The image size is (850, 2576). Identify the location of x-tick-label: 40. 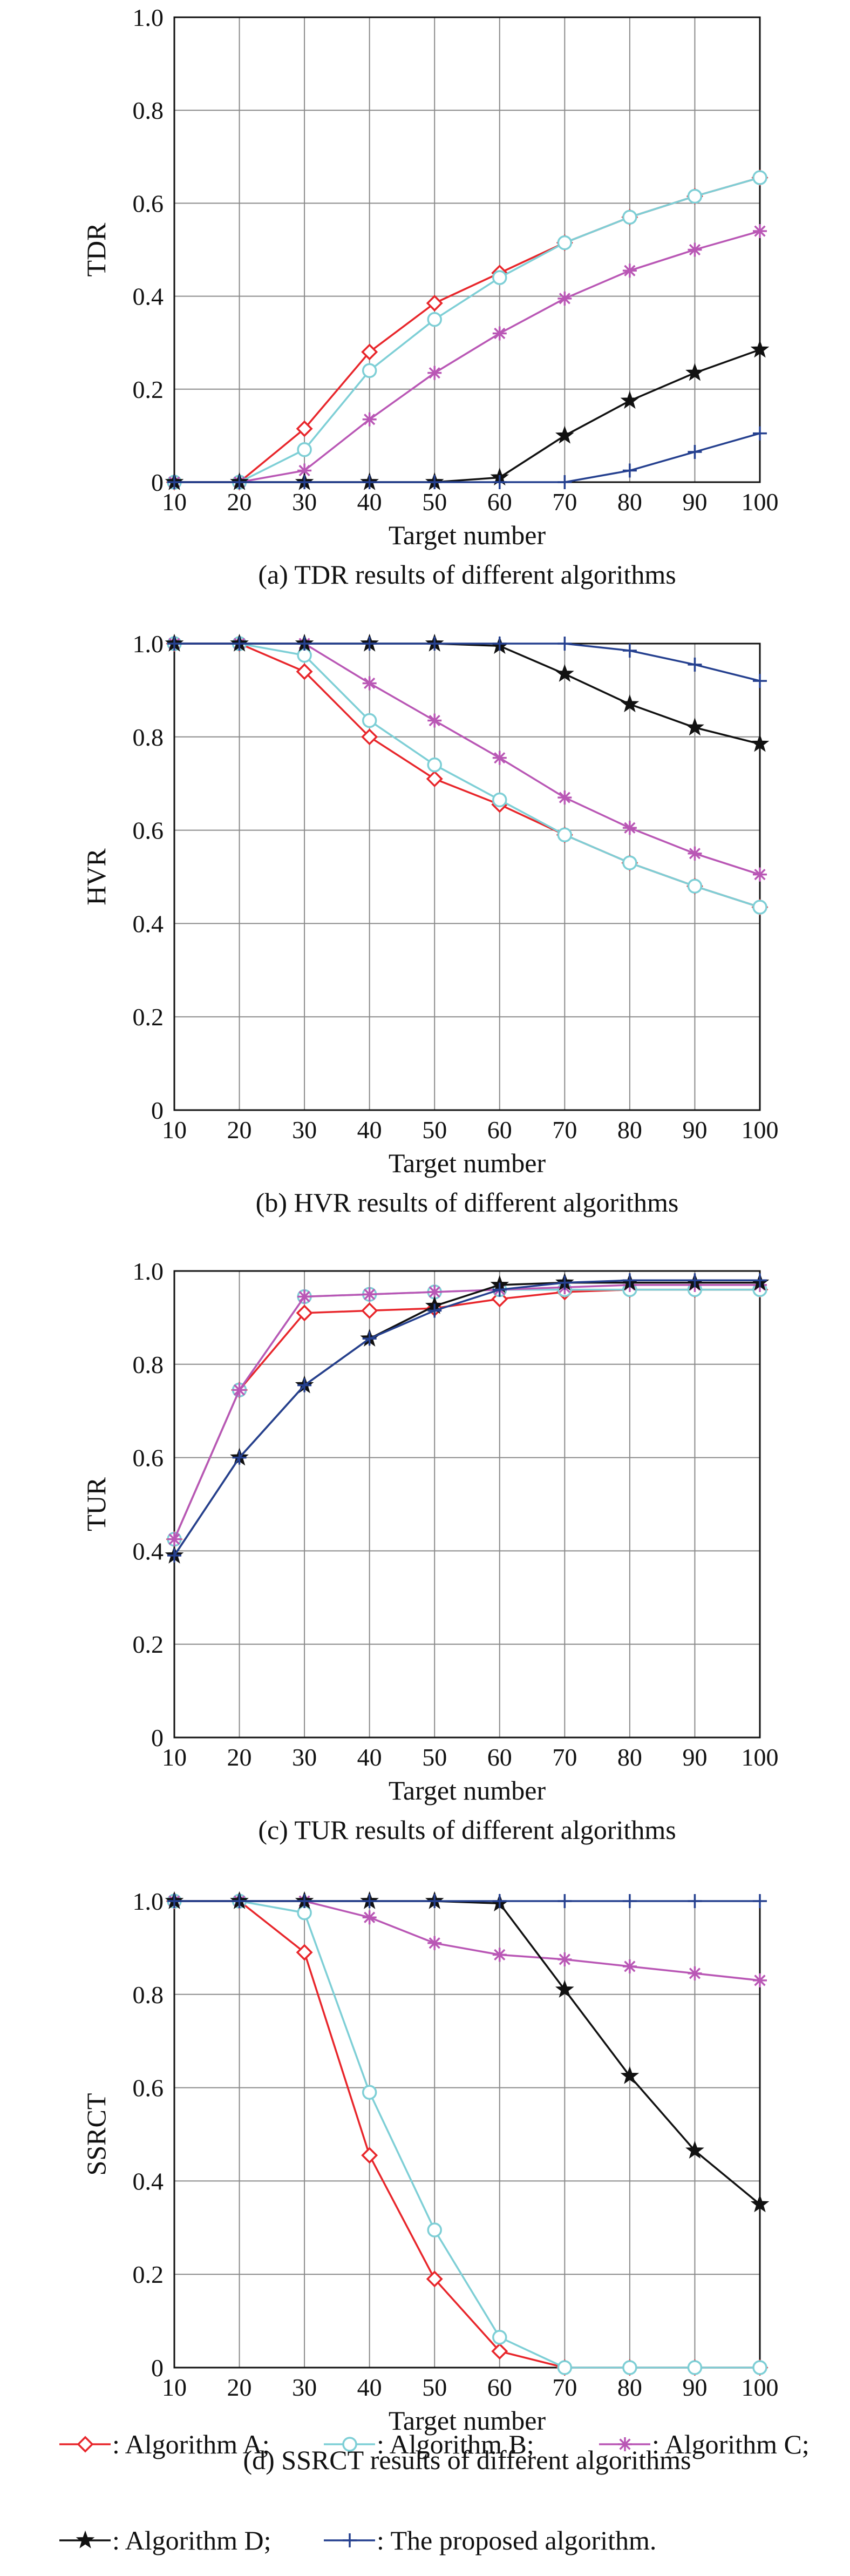
(369, 1757).